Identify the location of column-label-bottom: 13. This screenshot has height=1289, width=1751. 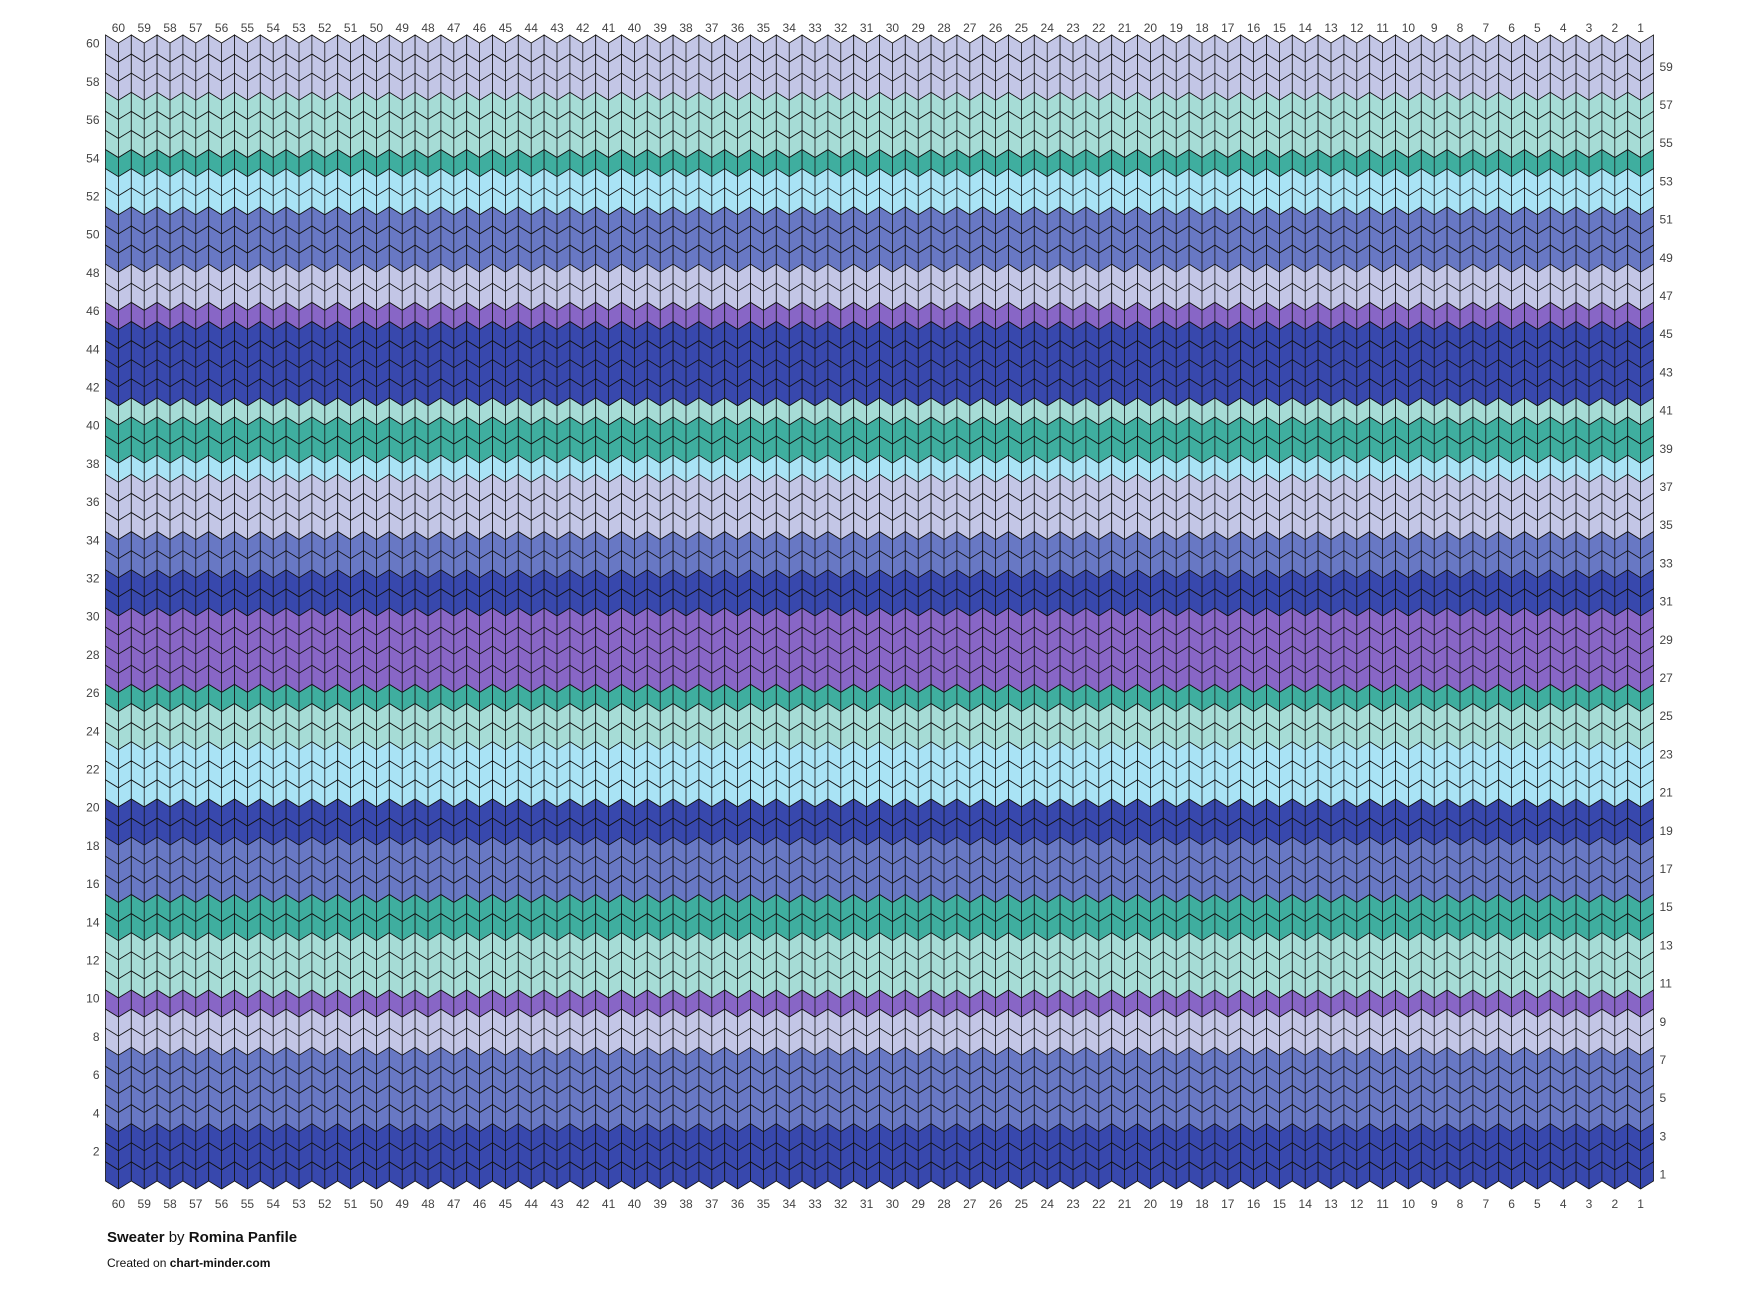
(1331, 1204).